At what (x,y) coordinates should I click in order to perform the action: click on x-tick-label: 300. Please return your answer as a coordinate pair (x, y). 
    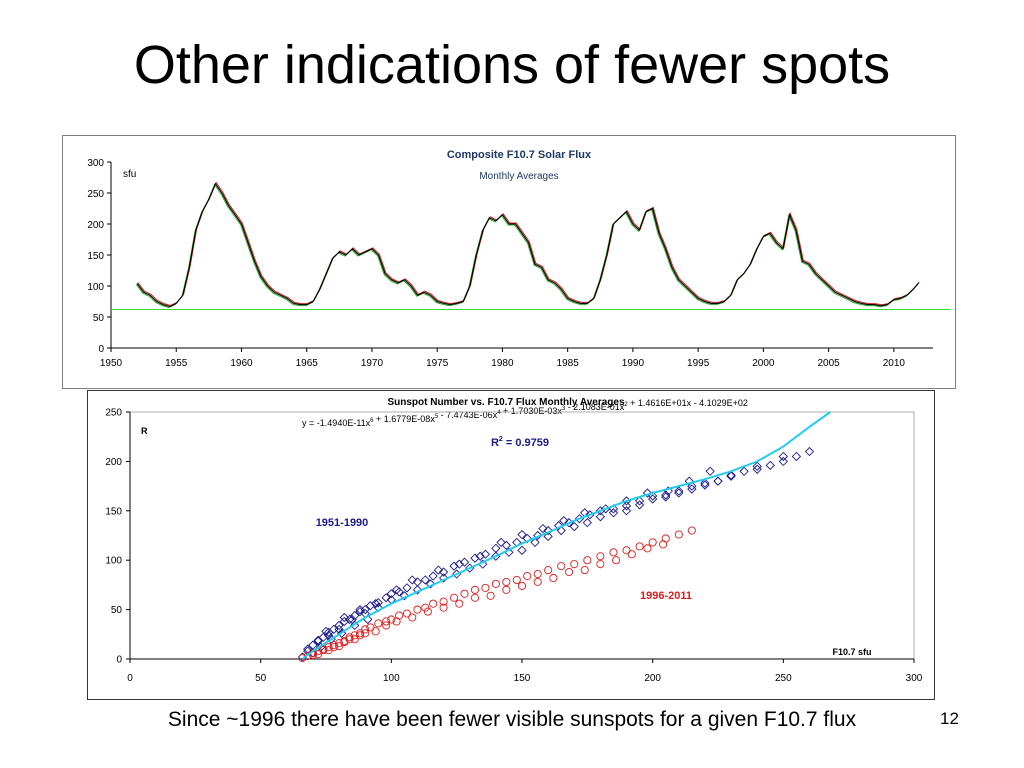
    Looking at the image, I should click on (914, 678).